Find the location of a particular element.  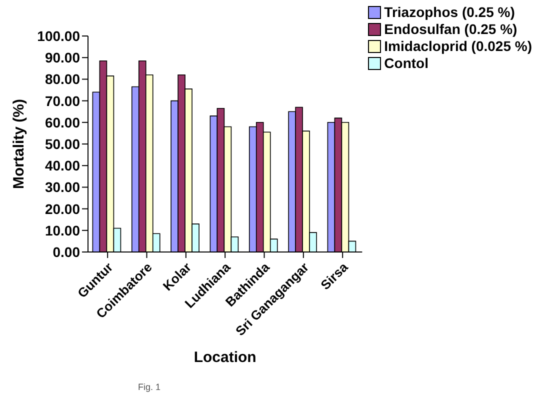

x-axis-title: Location is located at coordinates (225, 357).